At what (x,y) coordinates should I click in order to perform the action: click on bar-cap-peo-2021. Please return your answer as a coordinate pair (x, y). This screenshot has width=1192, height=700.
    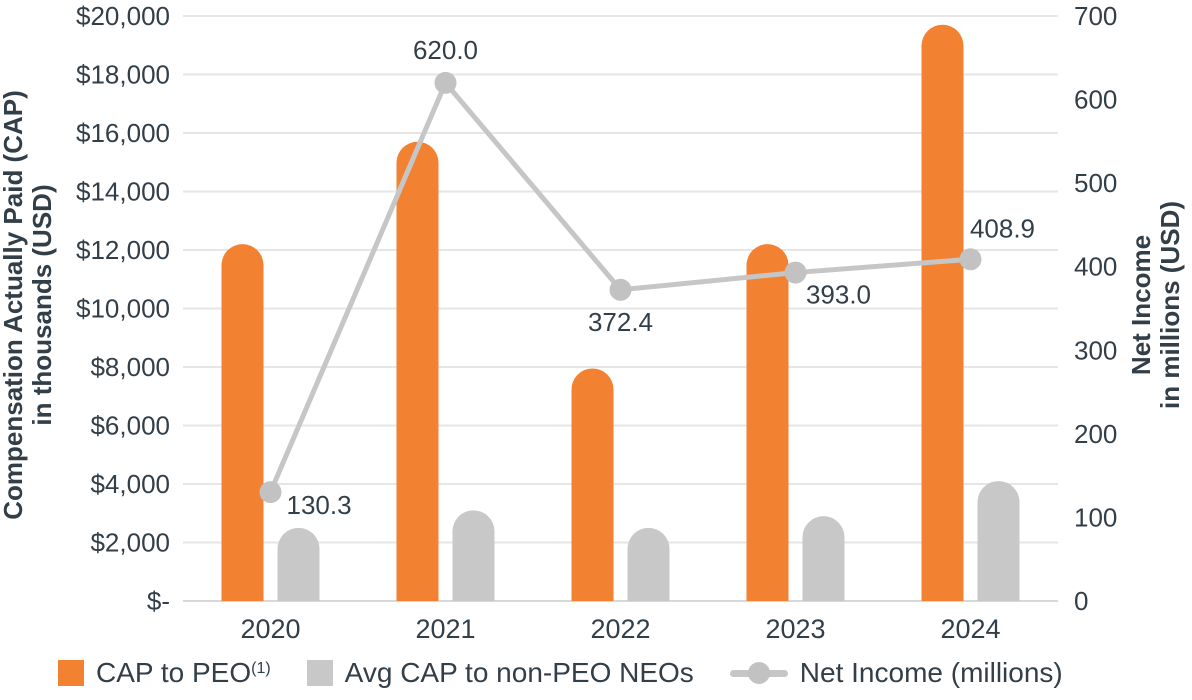
    Looking at the image, I should click on (417, 371).